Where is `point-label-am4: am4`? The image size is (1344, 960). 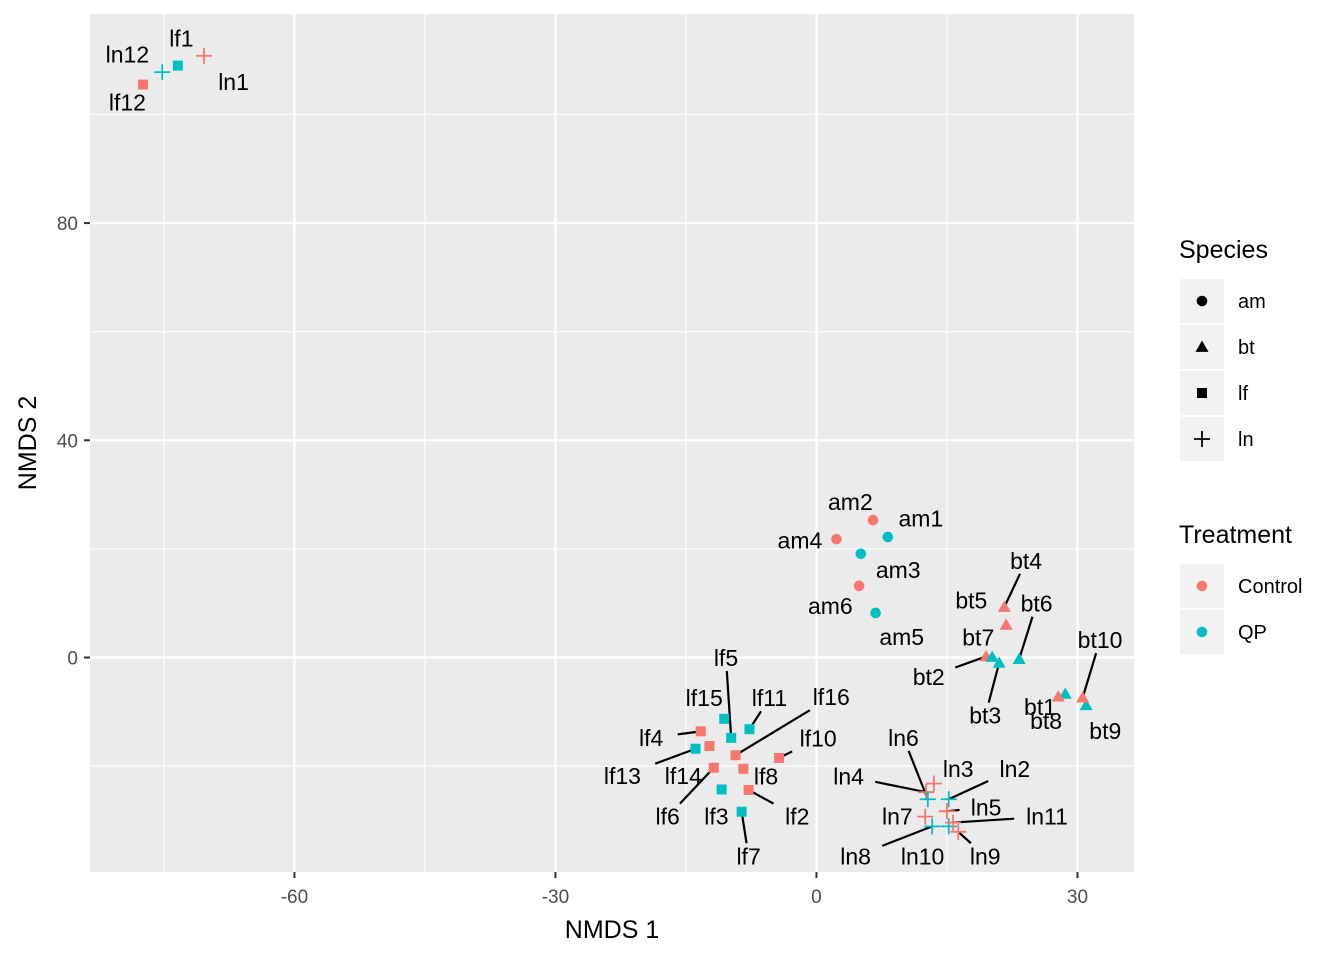
point-label-am4: am4 is located at coordinates (800, 541).